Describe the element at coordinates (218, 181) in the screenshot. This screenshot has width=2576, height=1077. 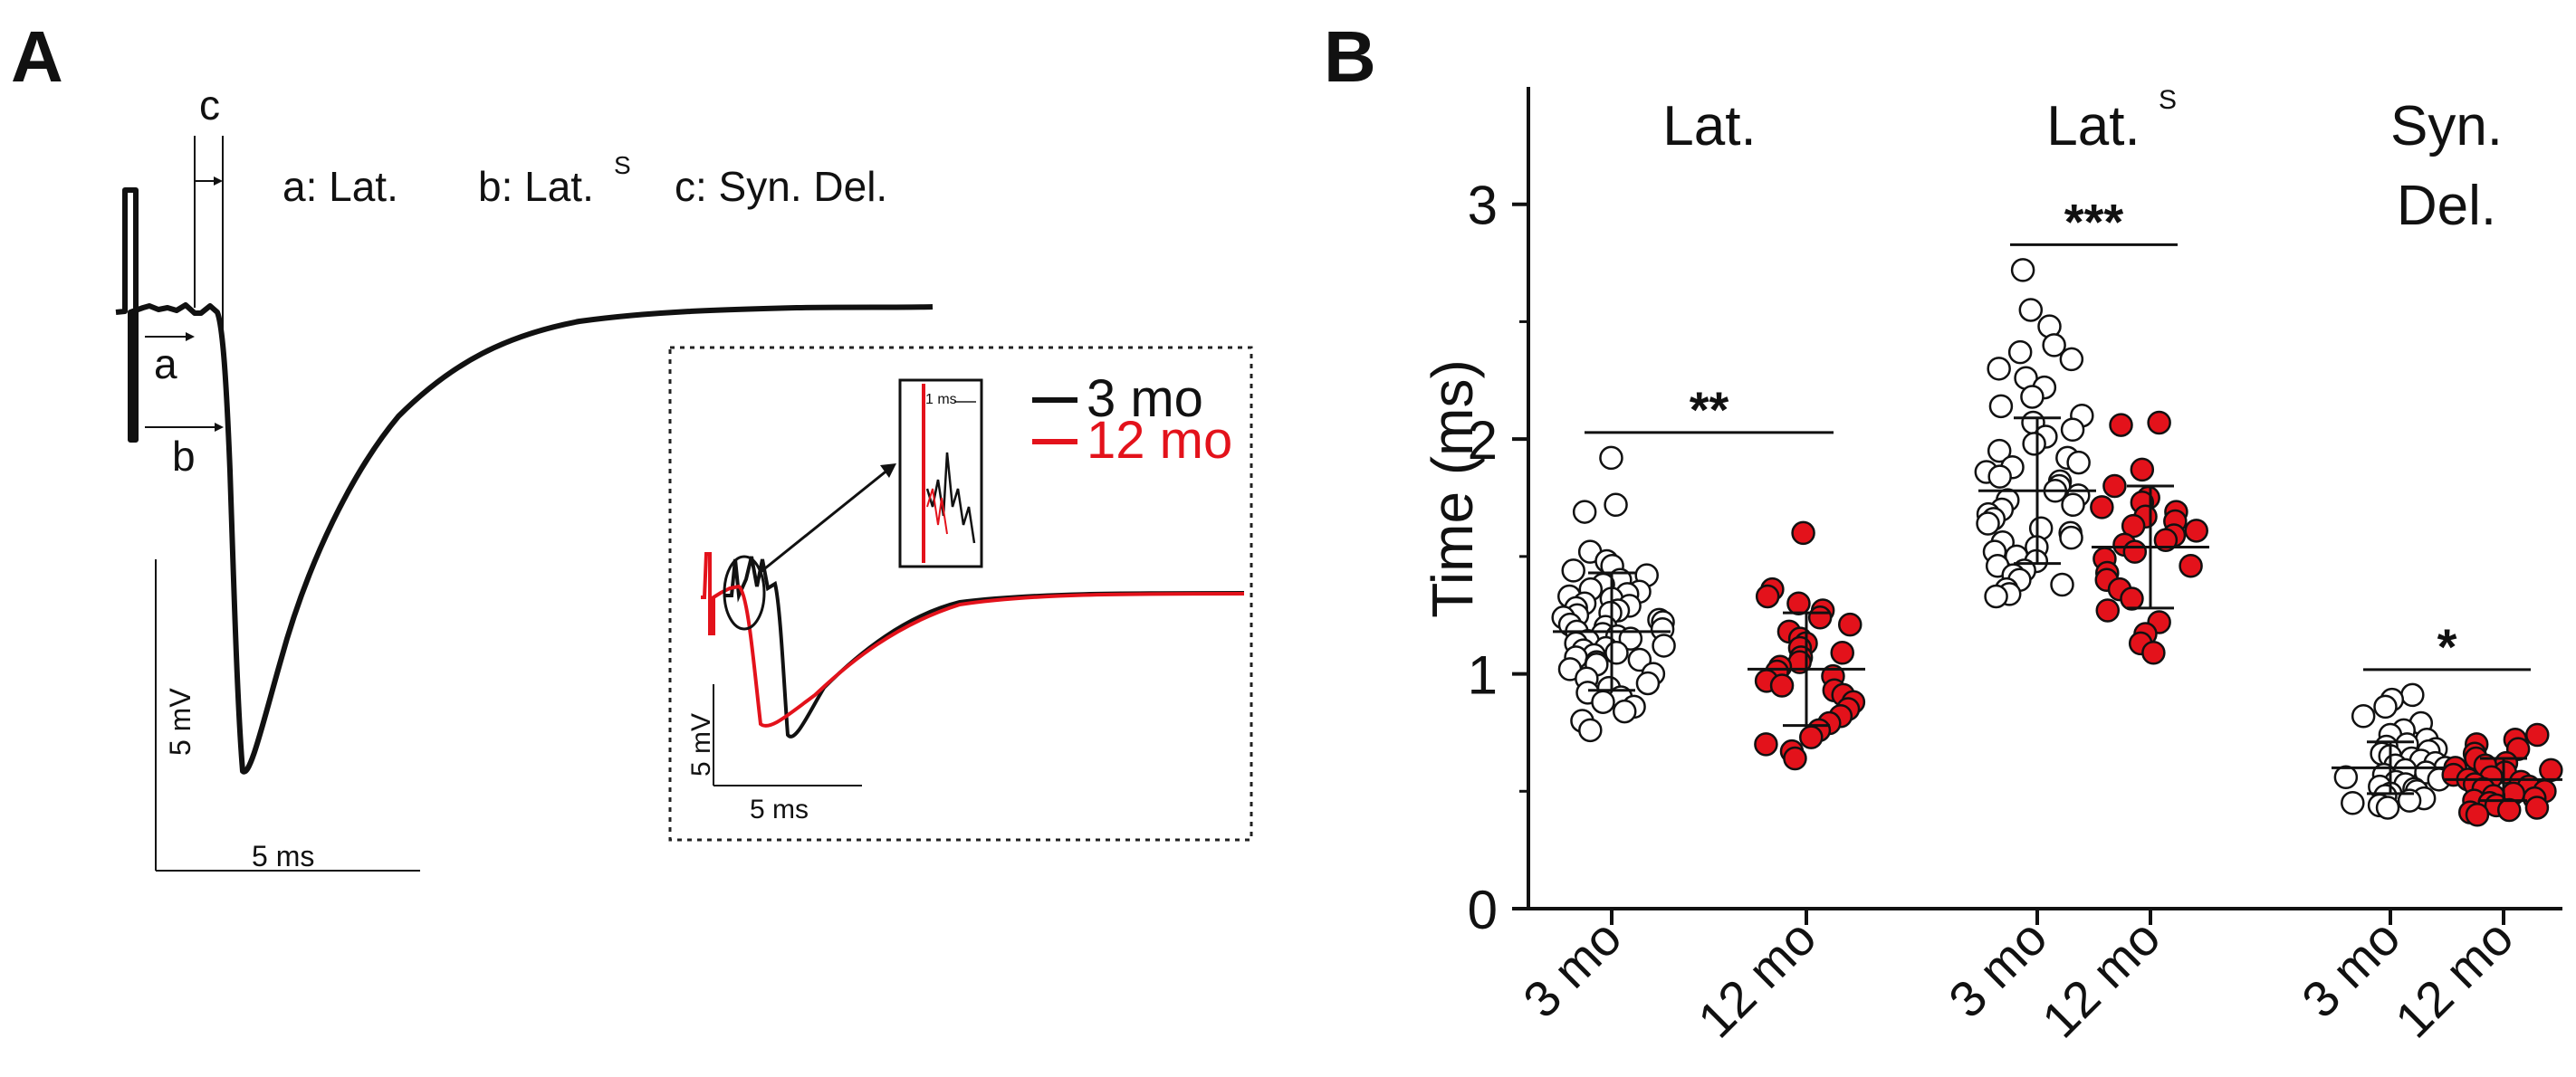
I see `arrow-c-head` at that location.